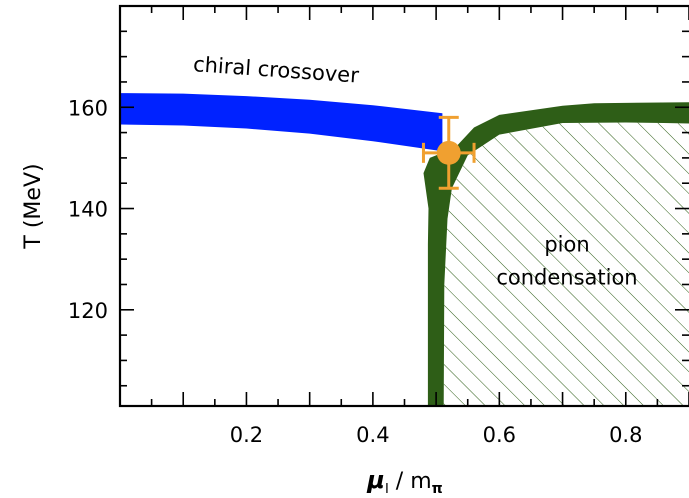 This screenshot has width=689, height=498. Describe the element at coordinates (625, 435) in the screenshot. I see `x-tick-label: 0.8` at that location.